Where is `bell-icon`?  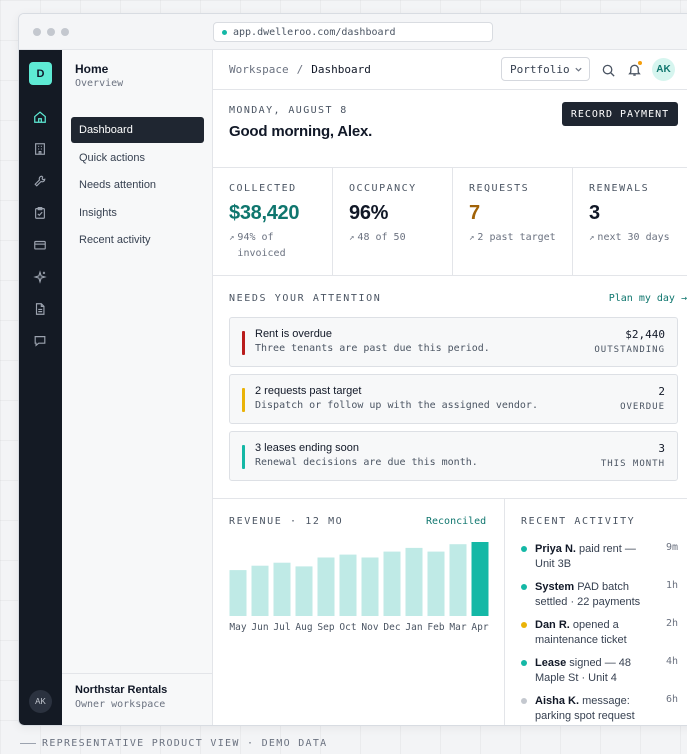
bell-icon is located at coordinates (635, 68).